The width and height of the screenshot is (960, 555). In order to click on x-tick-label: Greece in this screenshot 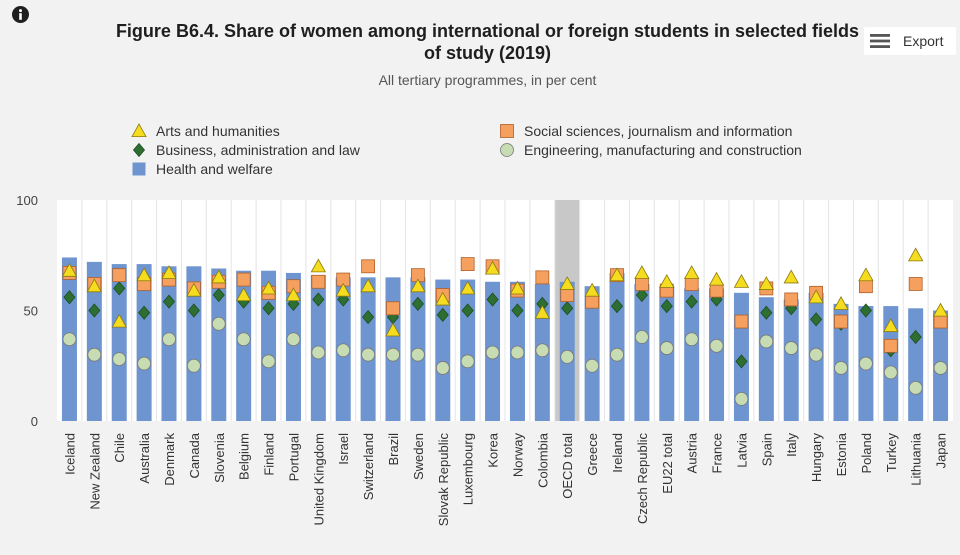, I will do `click(592, 454)`.